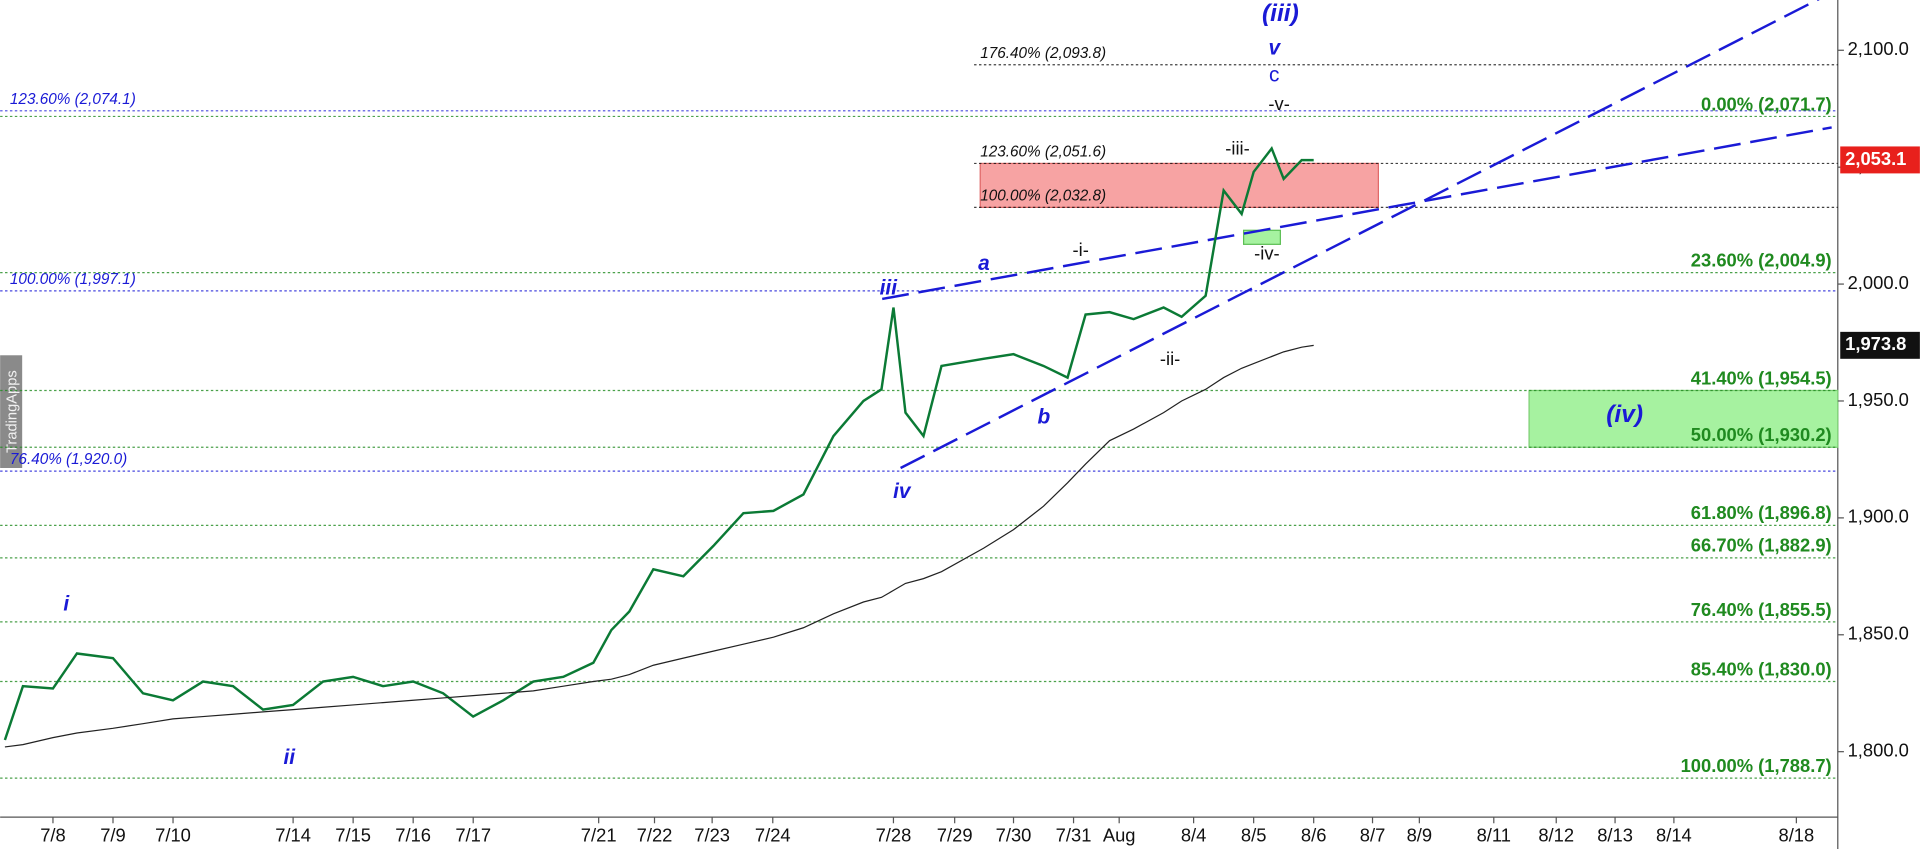  What do you see at coordinates (1761, 434) in the screenshot?
I see `fib-label: 50.00% (1,930.2)` at bounding box center [1761, 434].